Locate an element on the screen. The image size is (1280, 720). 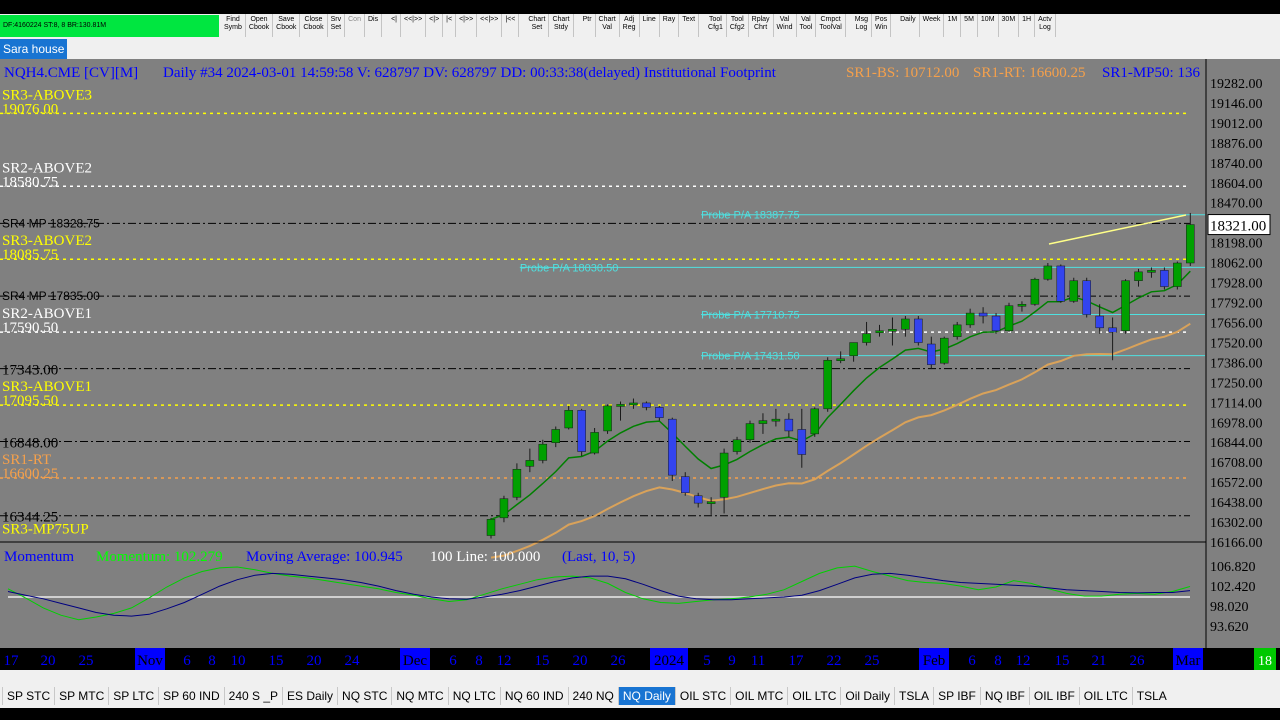
date-axis-label: Nov is located at coordinates (150, 661).